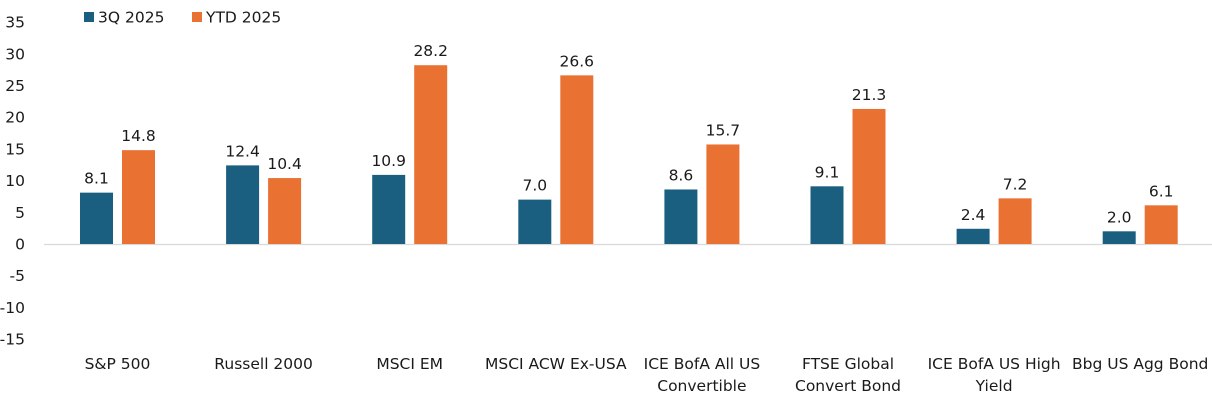 Image resolution: width=1212 pixels, height=404 pixels. What do you see at coordinates (1119, 217) in the screenshot?
I see `data-label: 2.0` at bounding box center [1119, 217].